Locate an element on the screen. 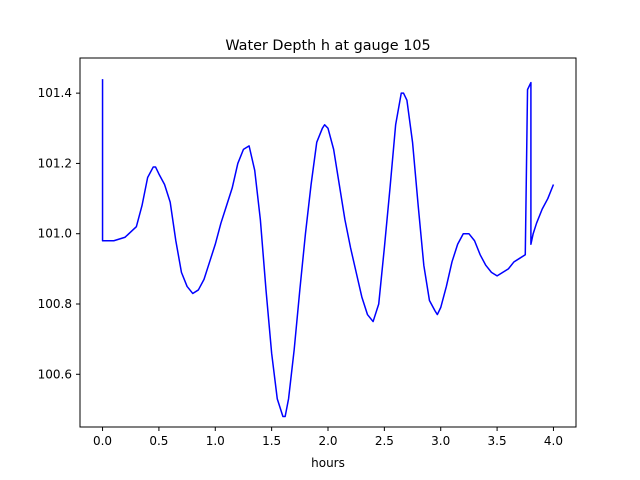  y-axis-ticks: 100.6 100.8 101.0 101.2 101.4 is located at coordinates (59, 233).